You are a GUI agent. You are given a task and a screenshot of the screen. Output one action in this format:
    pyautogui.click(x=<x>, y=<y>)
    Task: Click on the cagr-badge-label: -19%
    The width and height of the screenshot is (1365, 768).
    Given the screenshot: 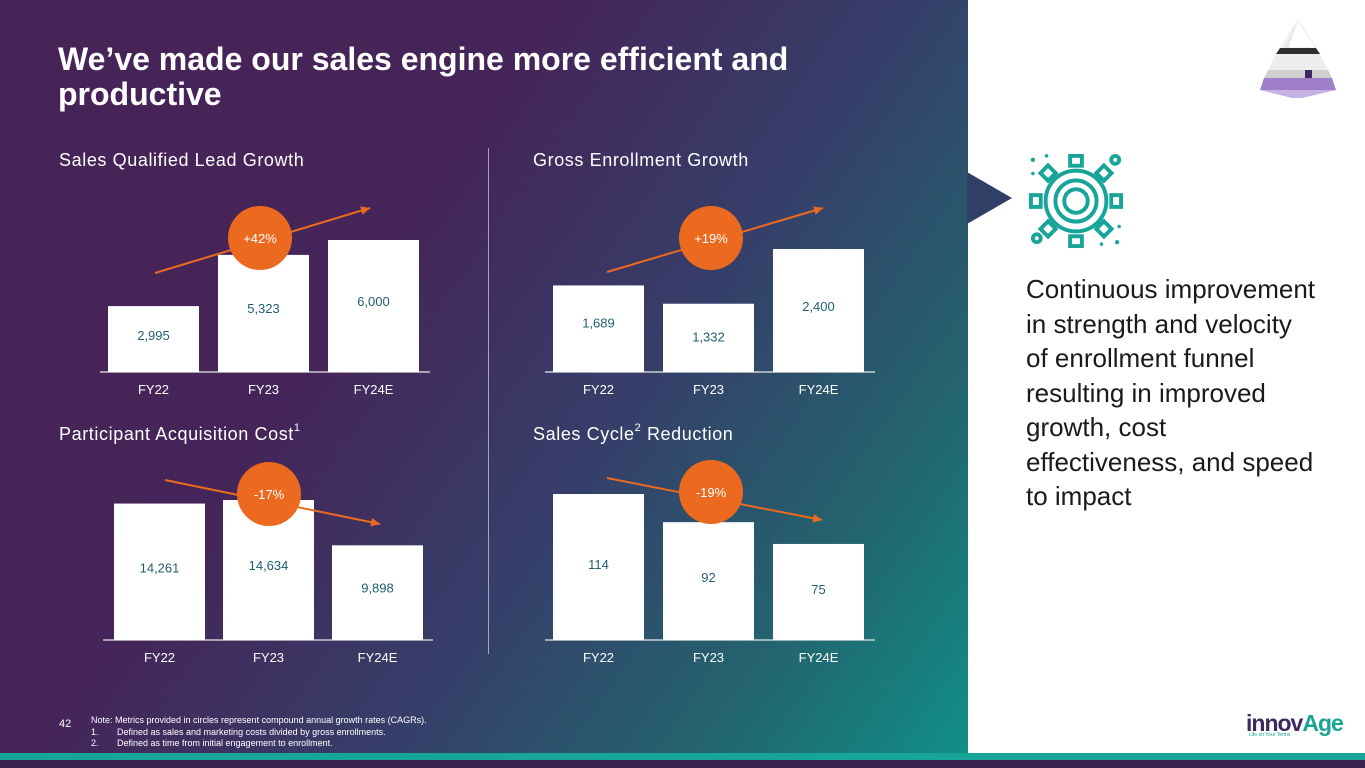 What is the action you would take?
    pyautogui.click(x=711, y=492)
    